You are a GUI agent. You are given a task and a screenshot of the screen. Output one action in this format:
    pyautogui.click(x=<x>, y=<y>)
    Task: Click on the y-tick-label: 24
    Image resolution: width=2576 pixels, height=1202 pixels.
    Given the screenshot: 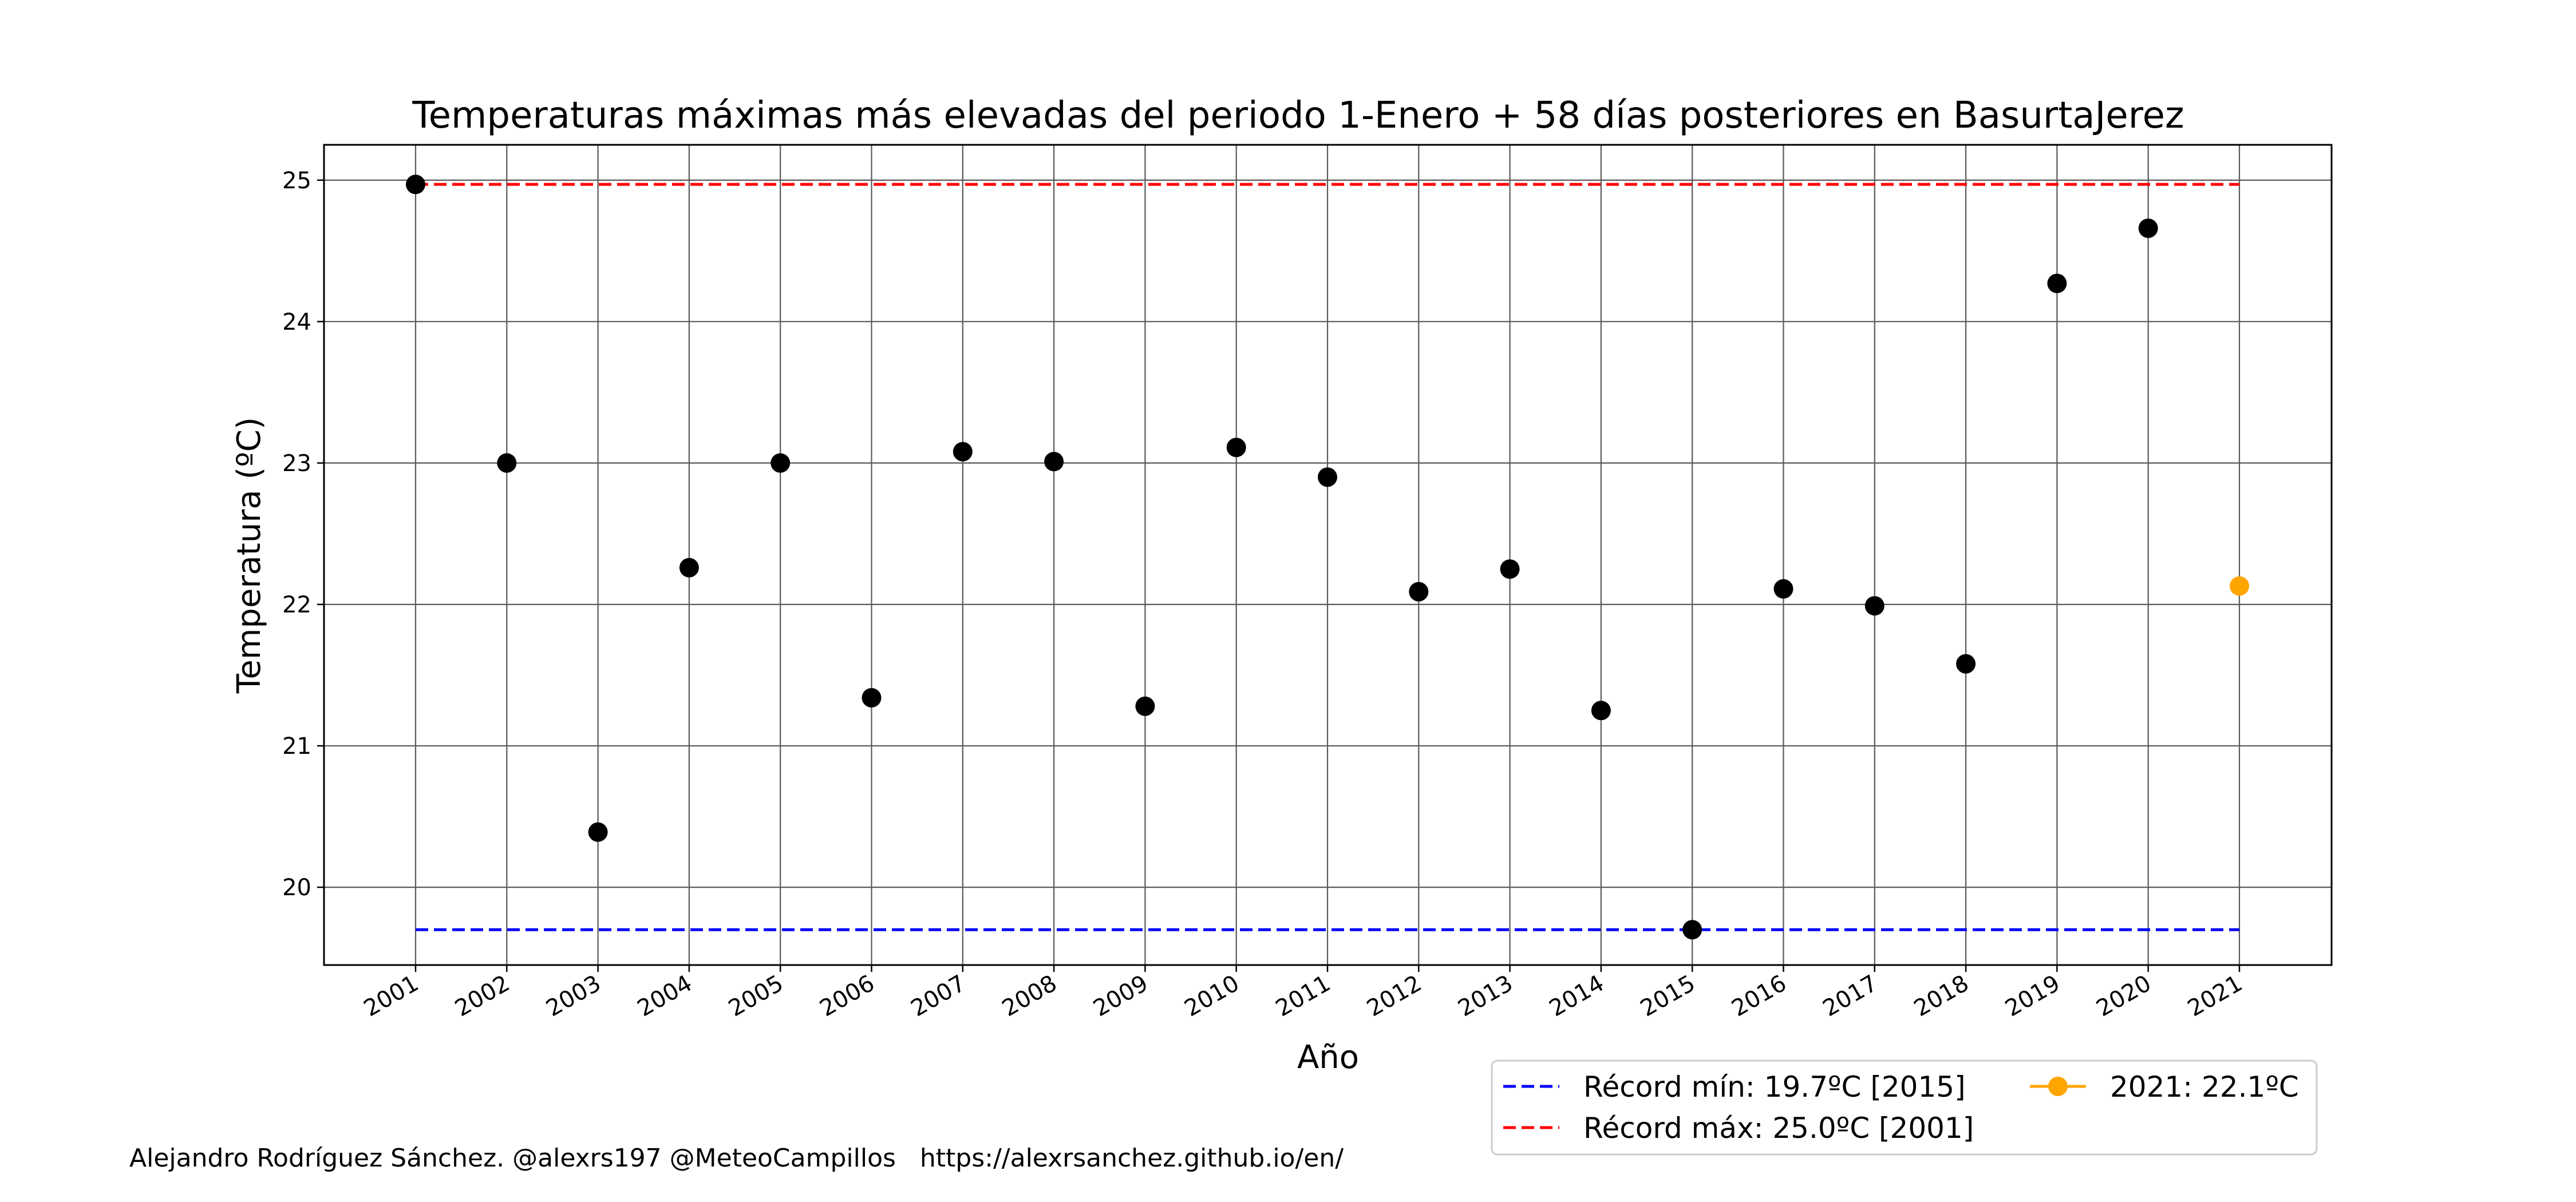 What is the action you would take?
    pyautogui.click(x=296, y=322)
    